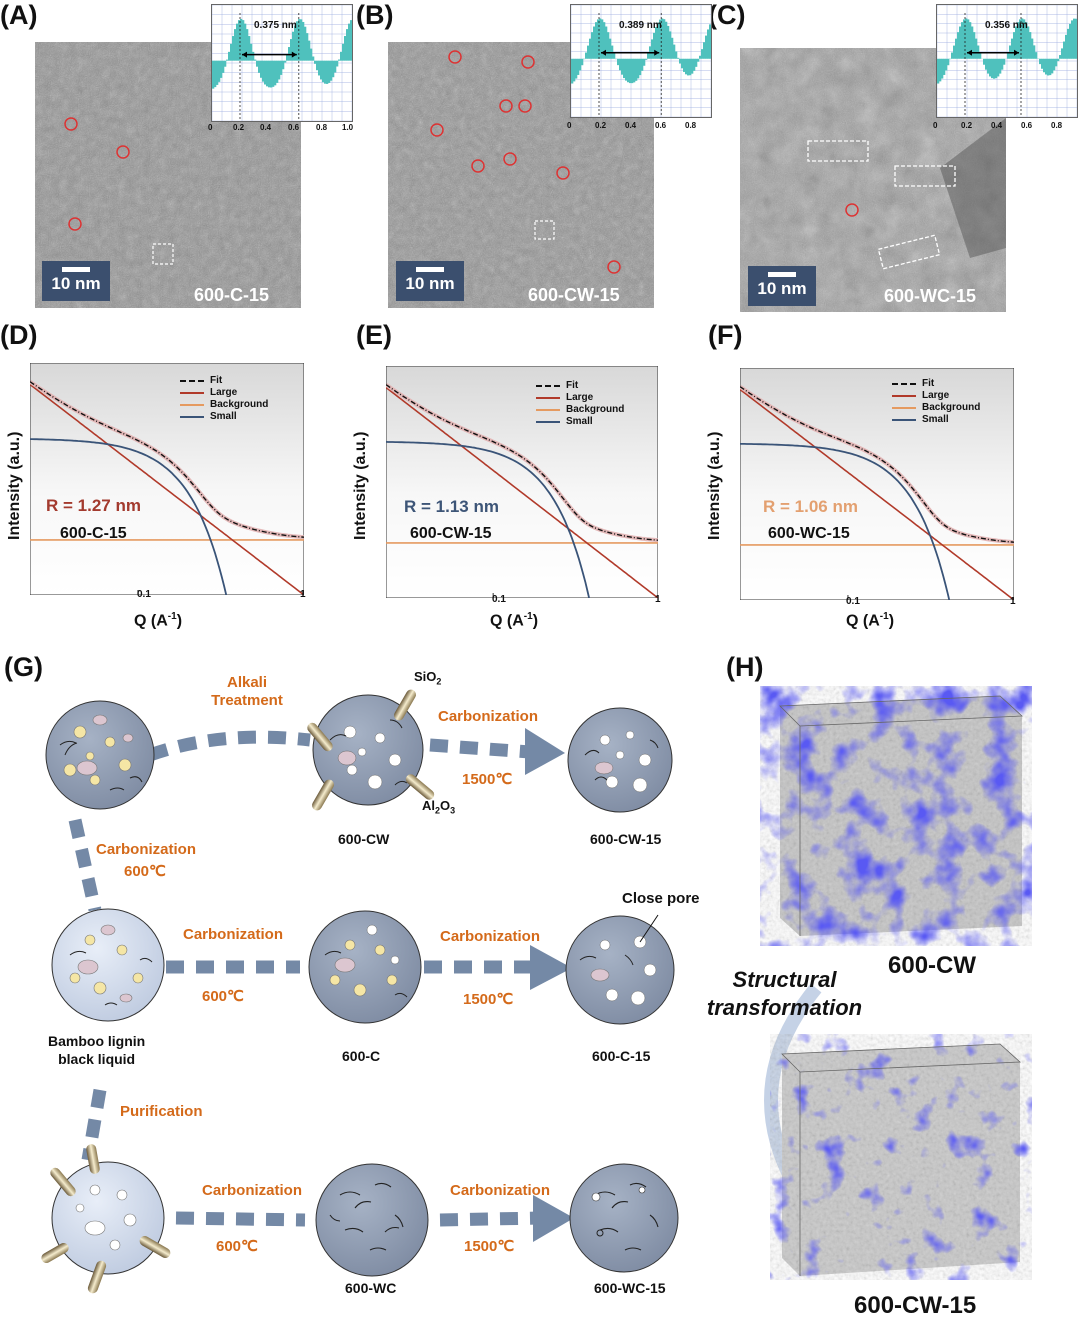  I want to click on r-value-e: R = 1.13 nm, so click(451, 506).